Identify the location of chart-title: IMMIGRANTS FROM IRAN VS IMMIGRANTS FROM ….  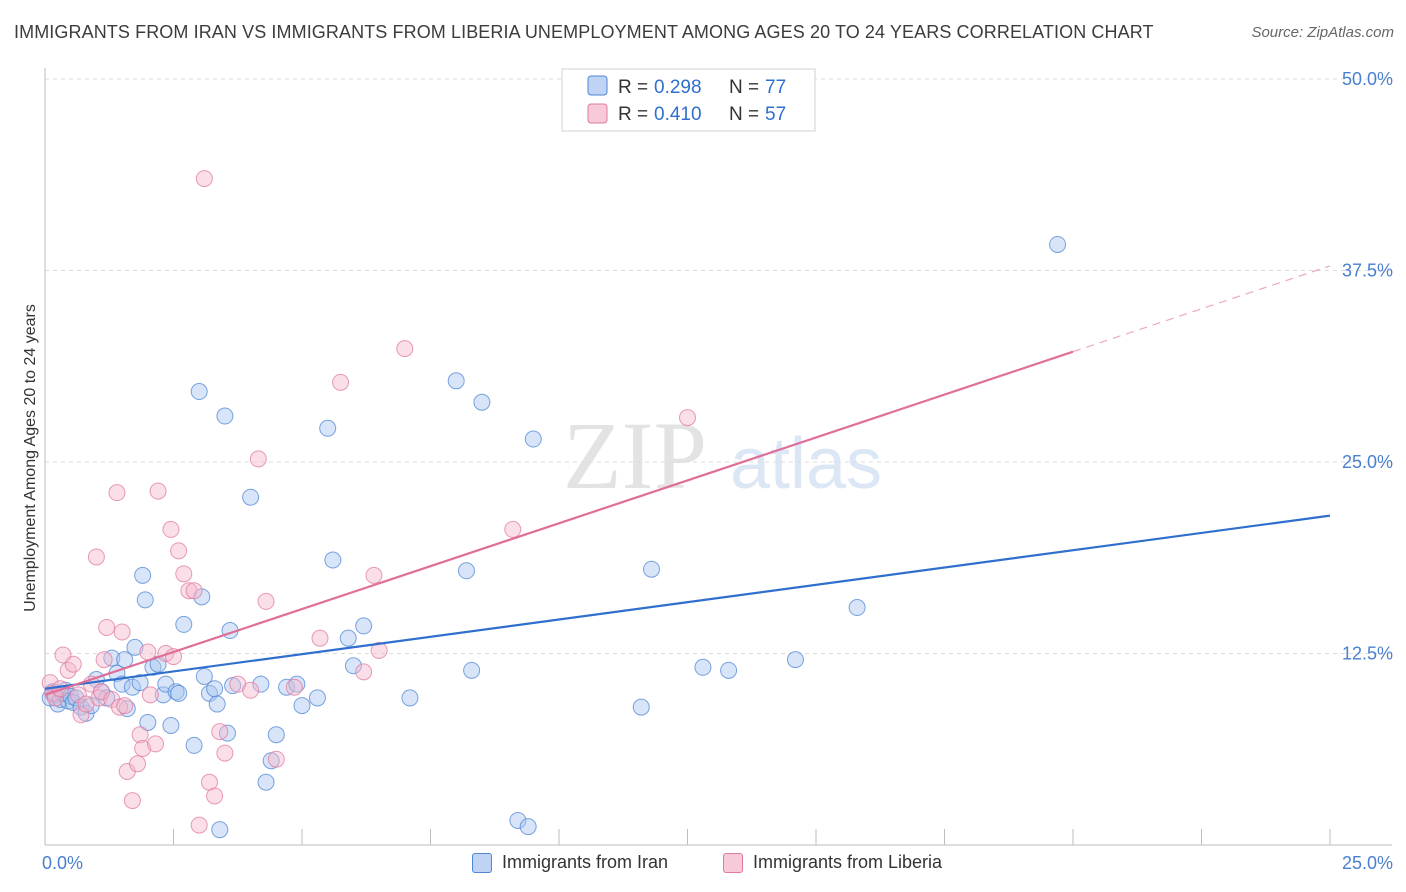
(584, 32).